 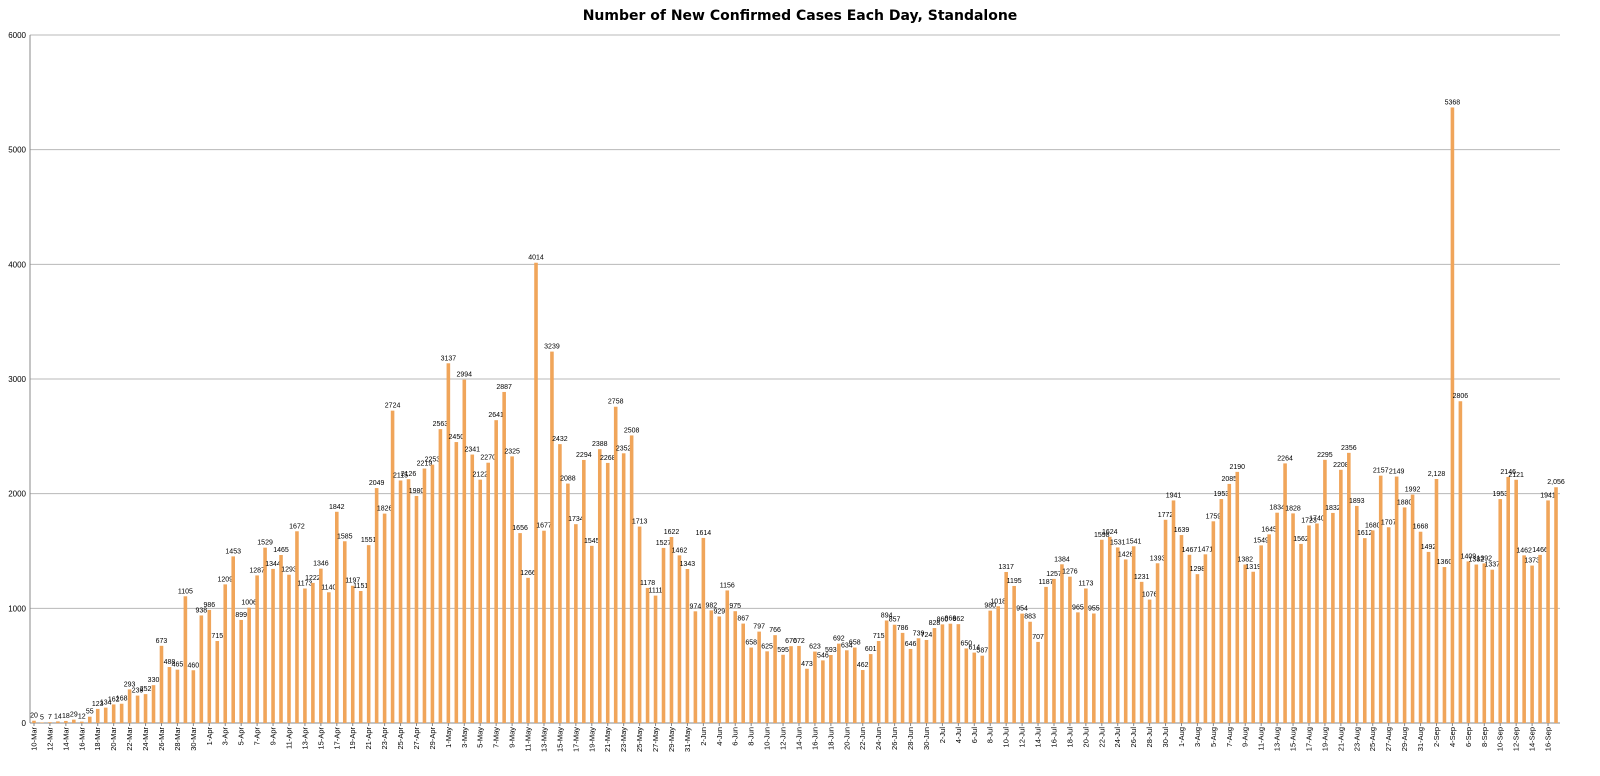 What do you see at coordinates (926, 738) in the screenshot?
I see `x-tick-label: 30-Jun` at bounding box center [926, 738].